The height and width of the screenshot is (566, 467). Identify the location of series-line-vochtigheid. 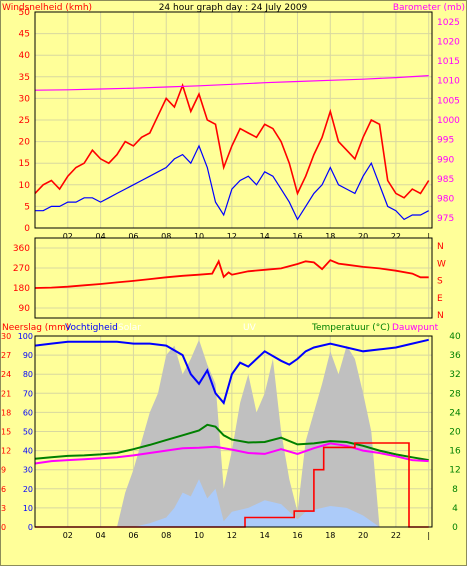
(231, 371).